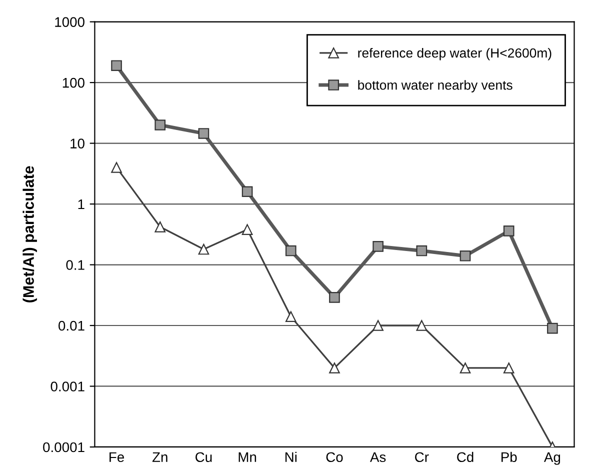 This screenshot has height=474, width=592. I want to click on y-tick-label: 10, so click(77, 143).